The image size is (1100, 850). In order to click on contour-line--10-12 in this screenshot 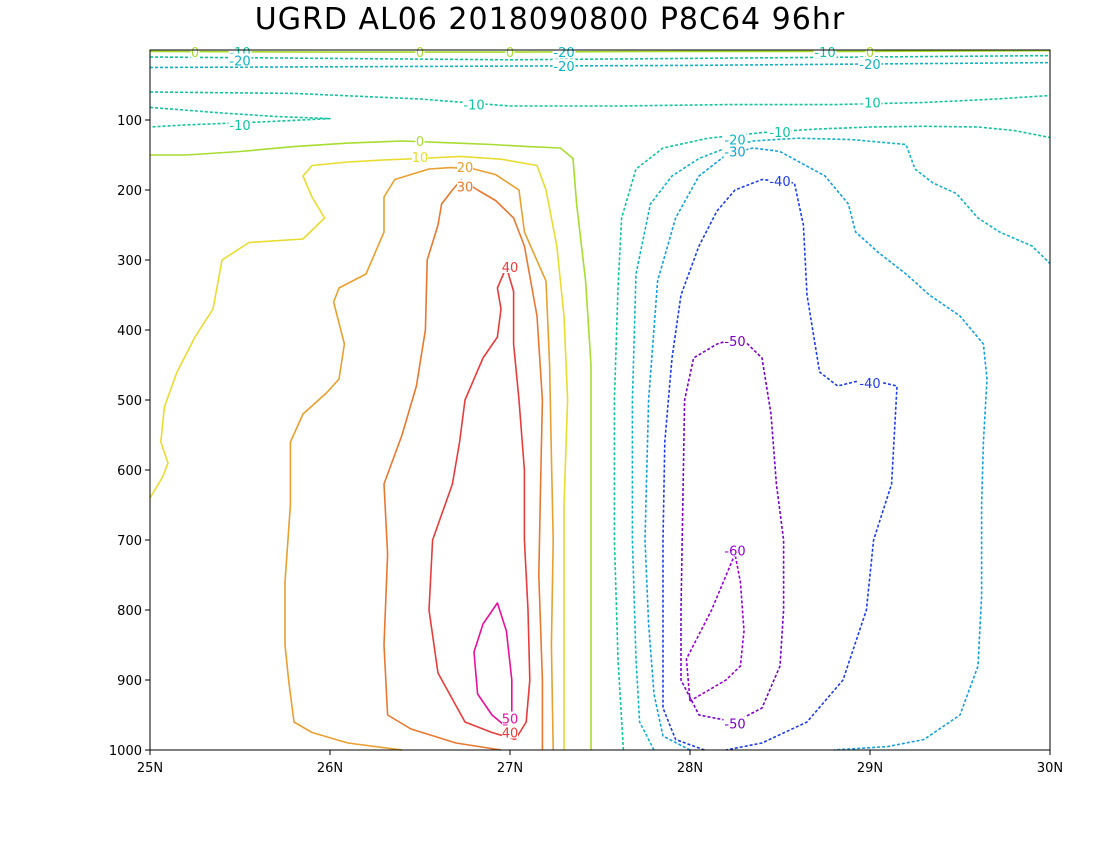, I will do `click(240, 117)`.